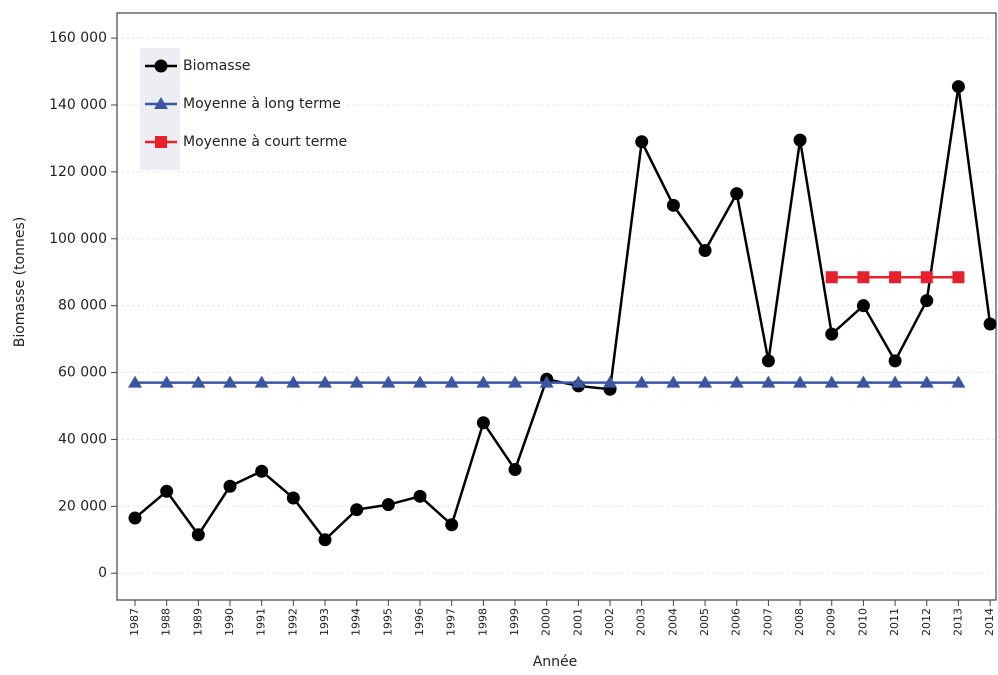  I want to click on y-tick-label: 140 000, so click(78, 105).